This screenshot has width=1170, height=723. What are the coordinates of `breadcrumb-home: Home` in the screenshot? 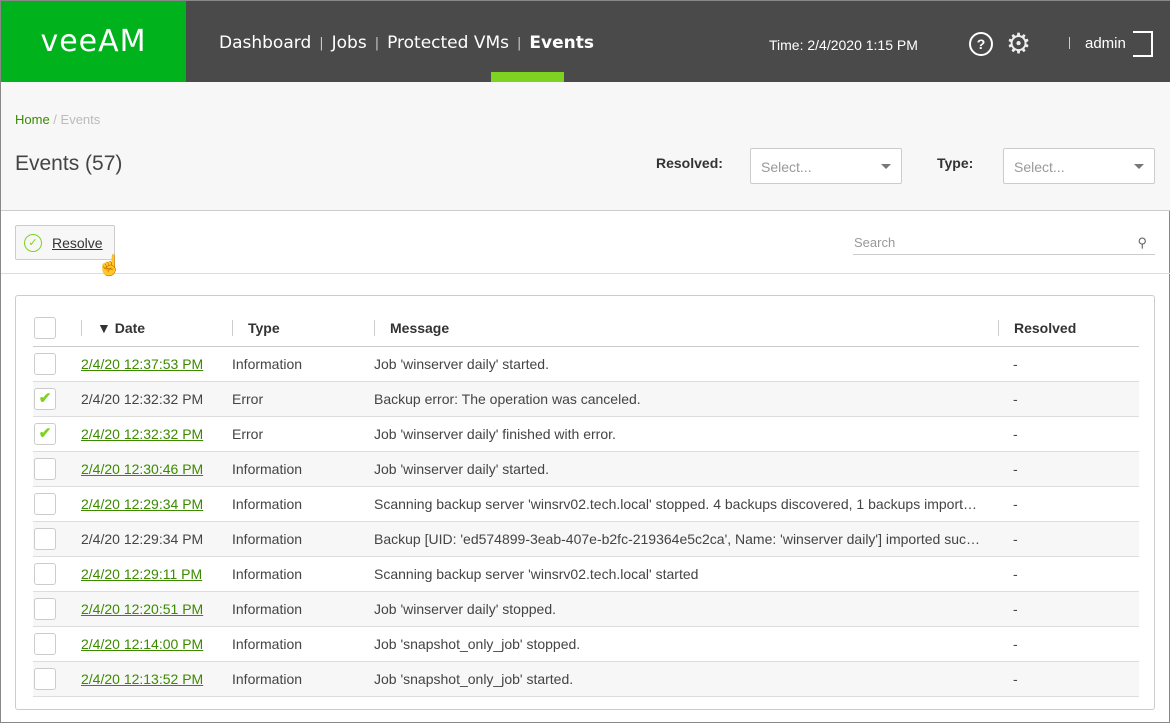 It's located at (32, 119).